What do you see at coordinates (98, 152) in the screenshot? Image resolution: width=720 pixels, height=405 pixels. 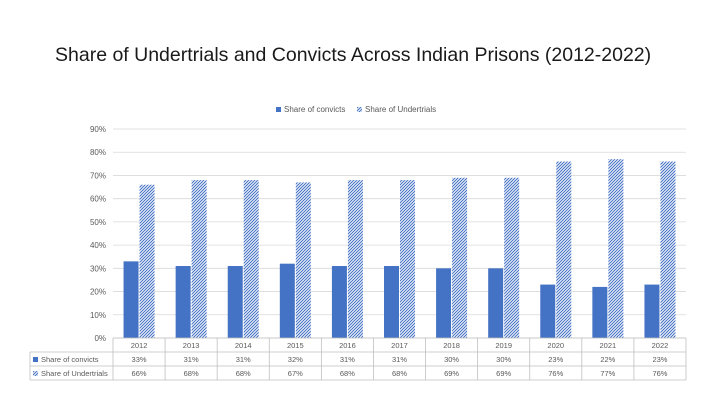 I see `y-tick-label: 80%` at bounding box center [98, 152].